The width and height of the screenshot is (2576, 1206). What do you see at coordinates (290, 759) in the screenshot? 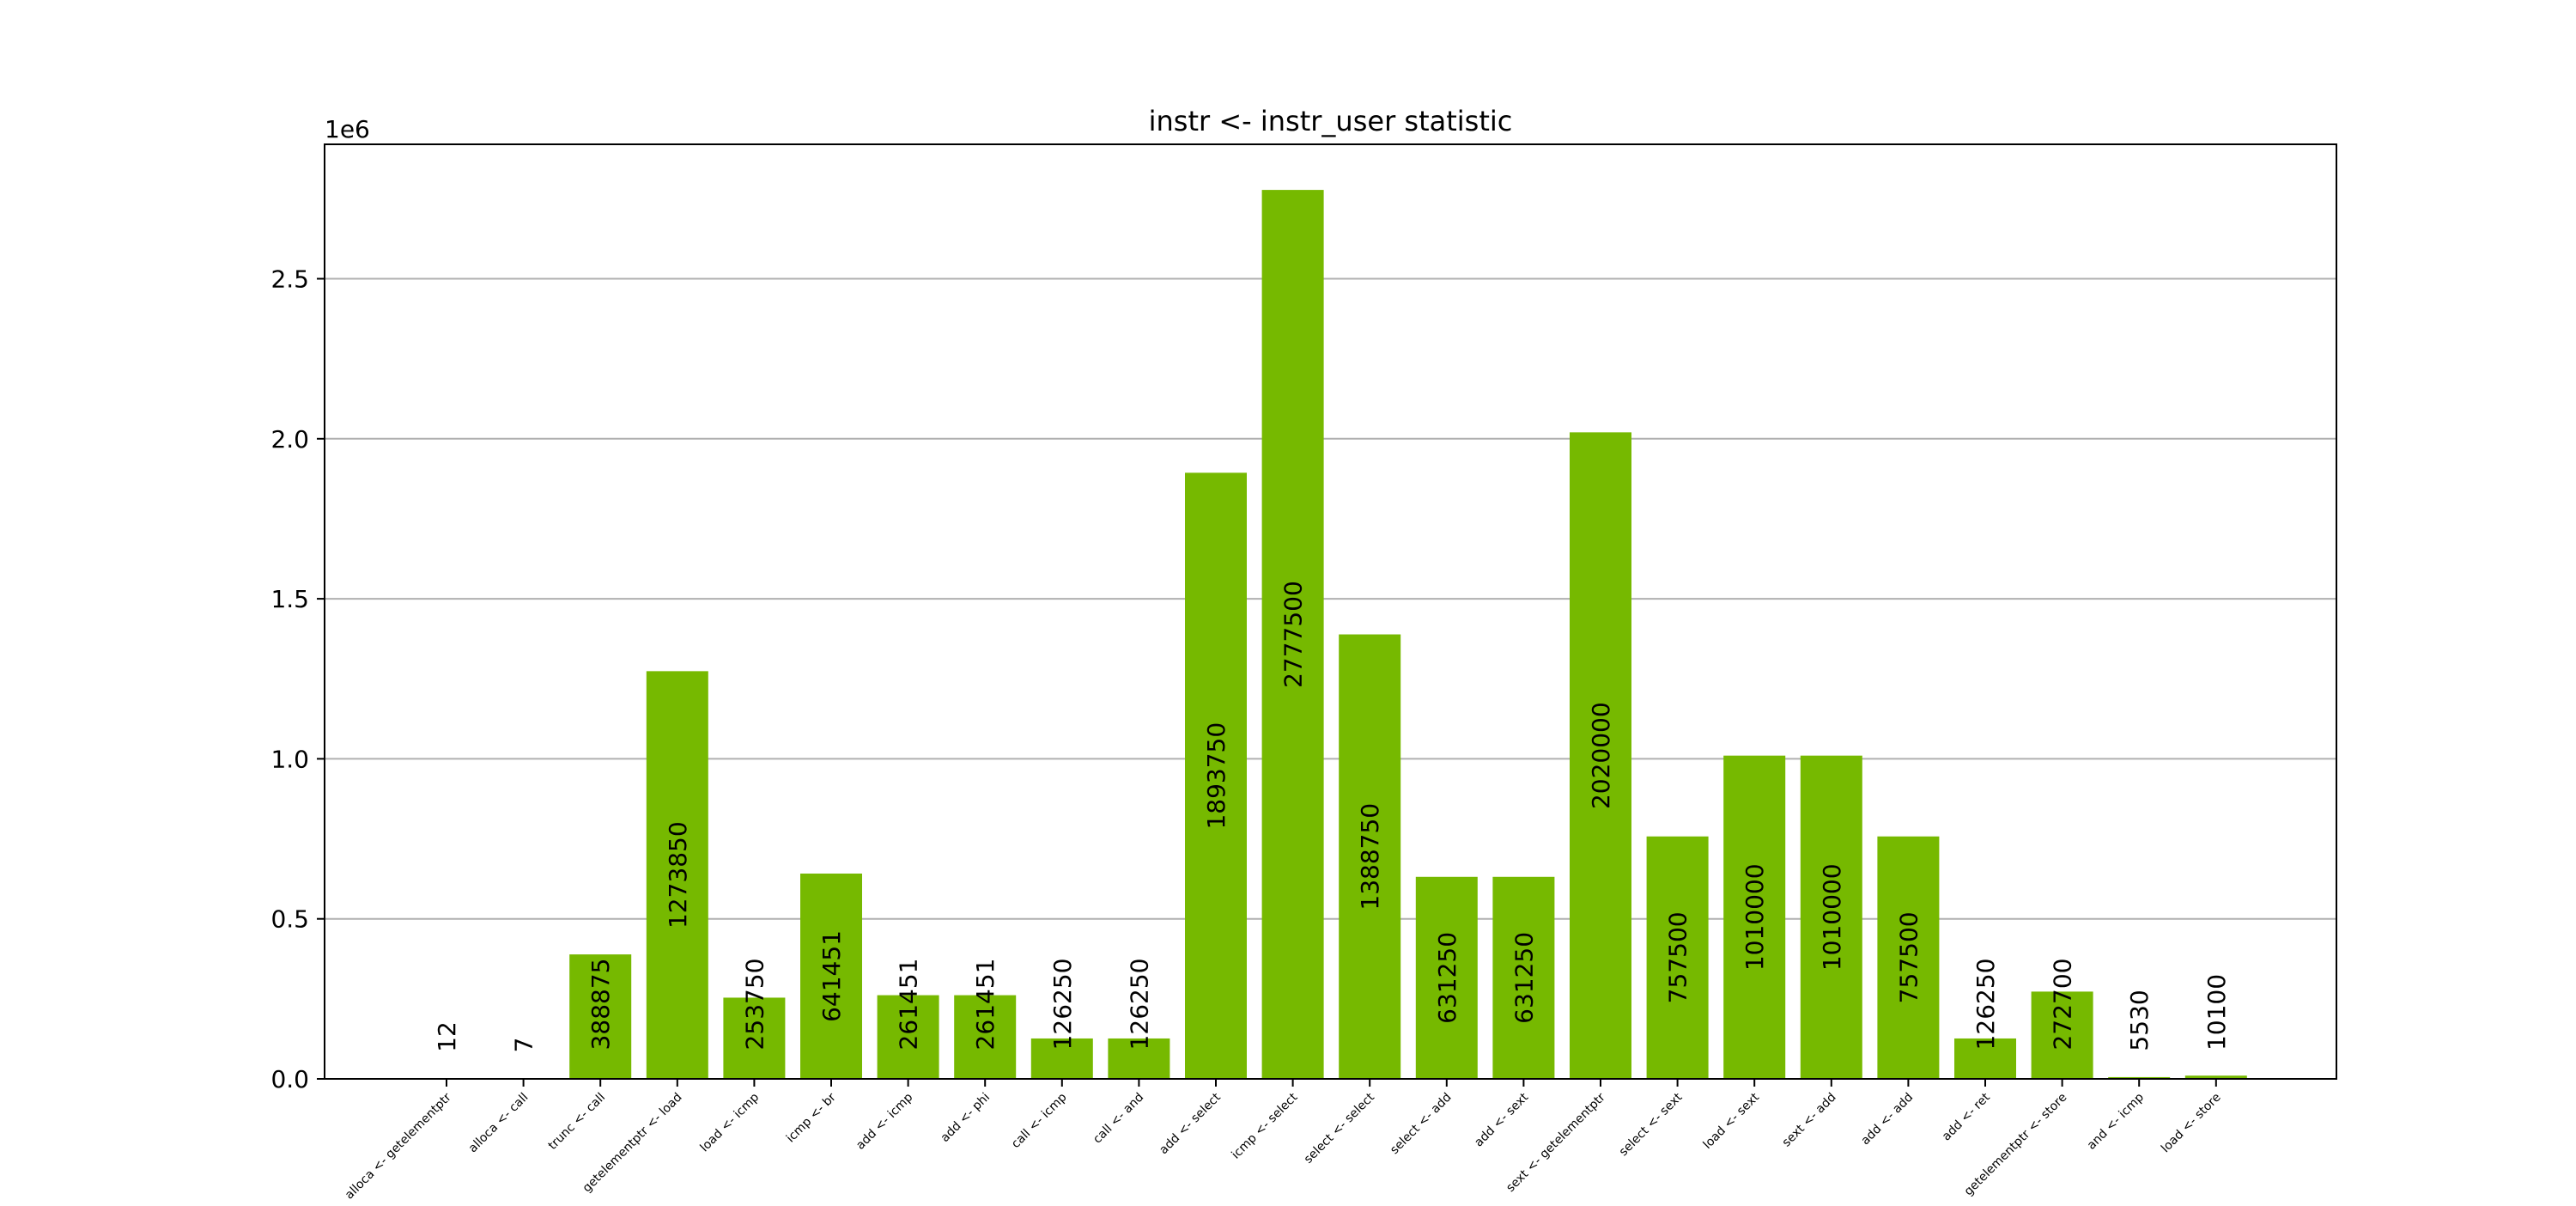
I see `y-tick-label: 1.0` at bounding box center [290, 759].